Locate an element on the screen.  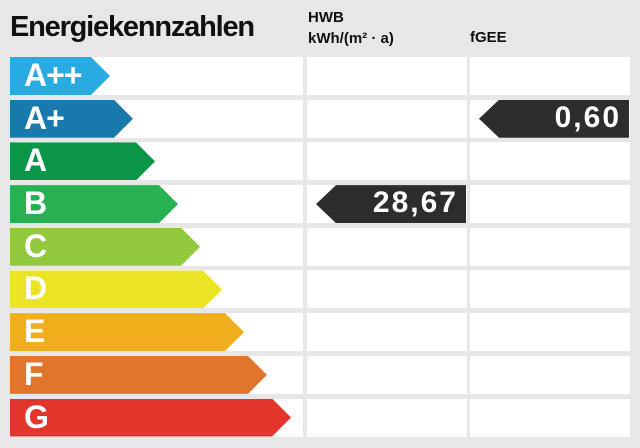
hwb-value: 28,67 is located at coordinates (415, 203).